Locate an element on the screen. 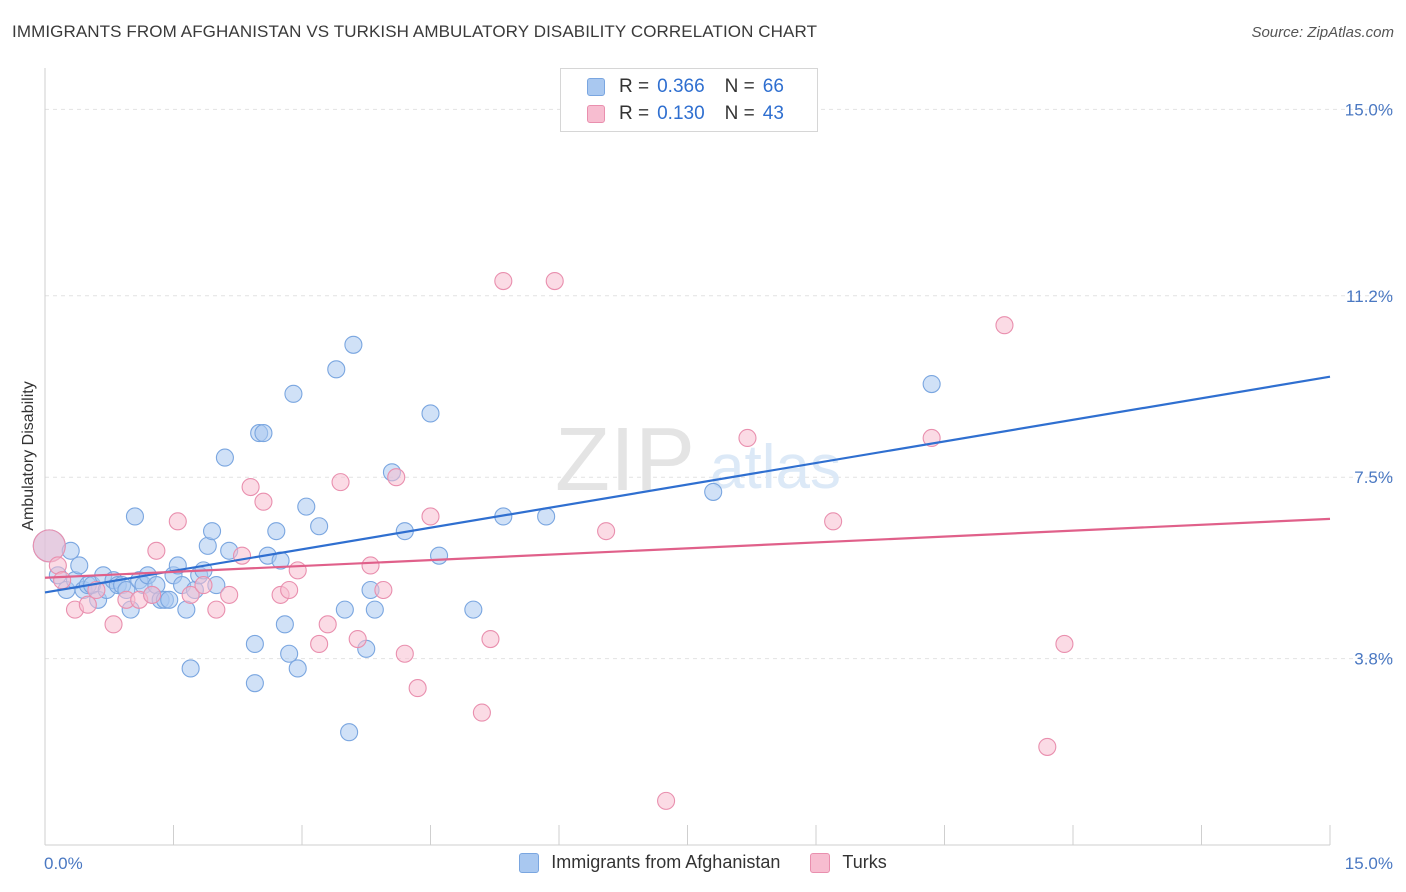  y-tick-label: 7.5% is located at coordinates (1373, 477).